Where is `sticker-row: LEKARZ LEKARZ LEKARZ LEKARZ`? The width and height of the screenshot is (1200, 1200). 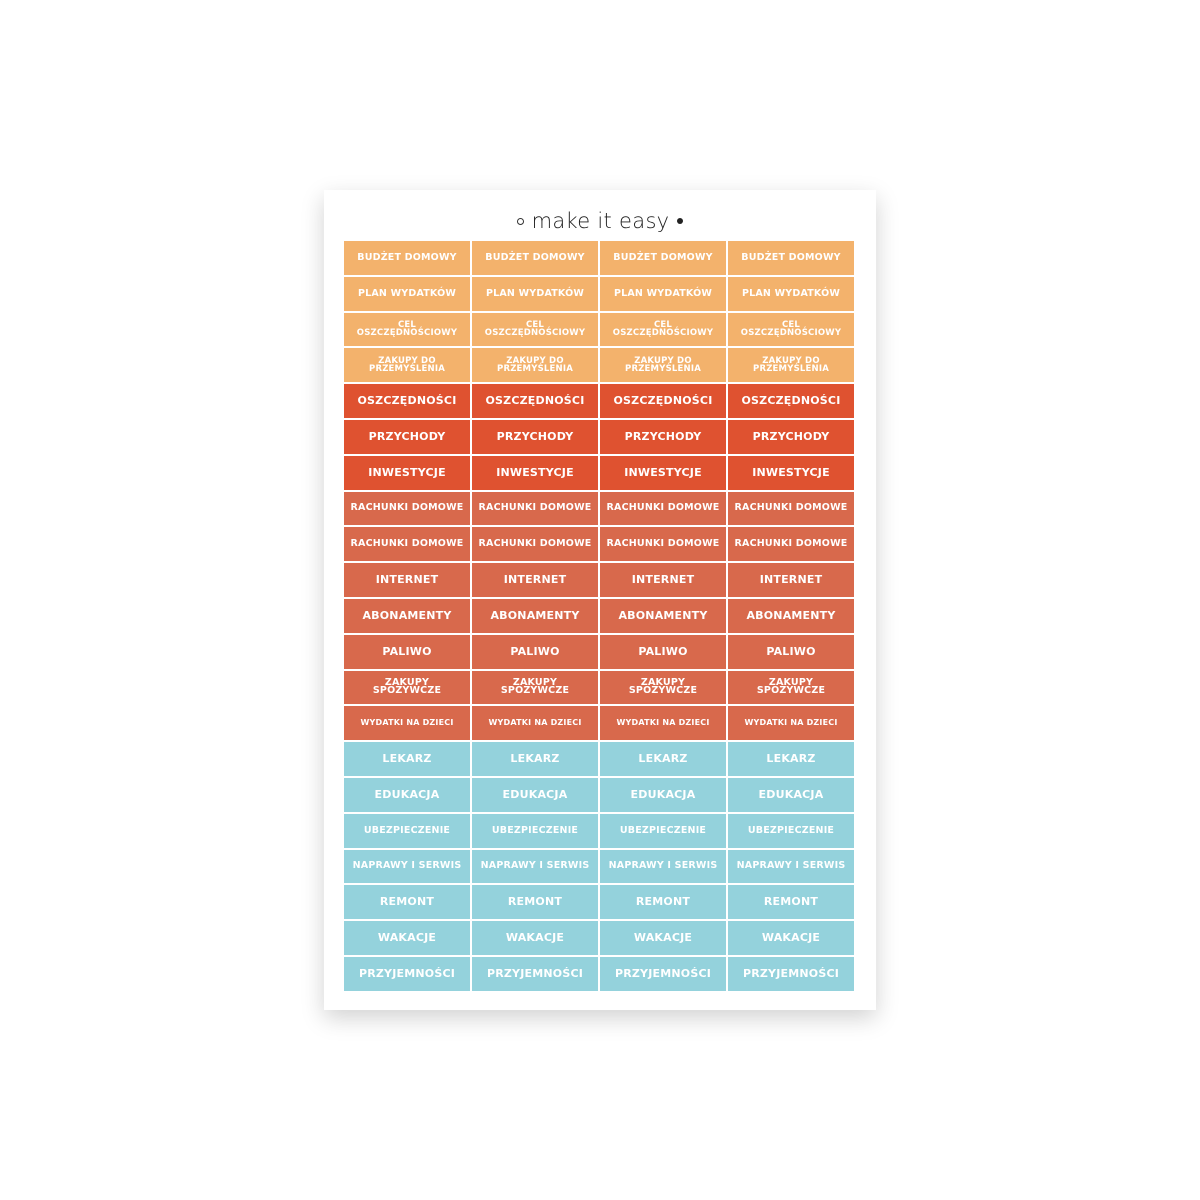 sticker-row: LEKARZ LEKARZ LEKARZ LEKARZ is located at coordinates (599, 759).